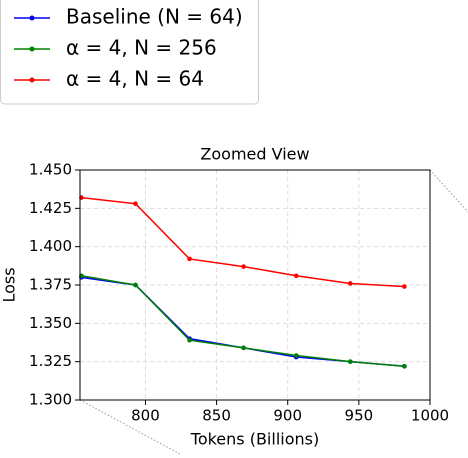 This screenshot has height=458, width=468. I want to click on x-tick-label: 800, so click(145, 416).